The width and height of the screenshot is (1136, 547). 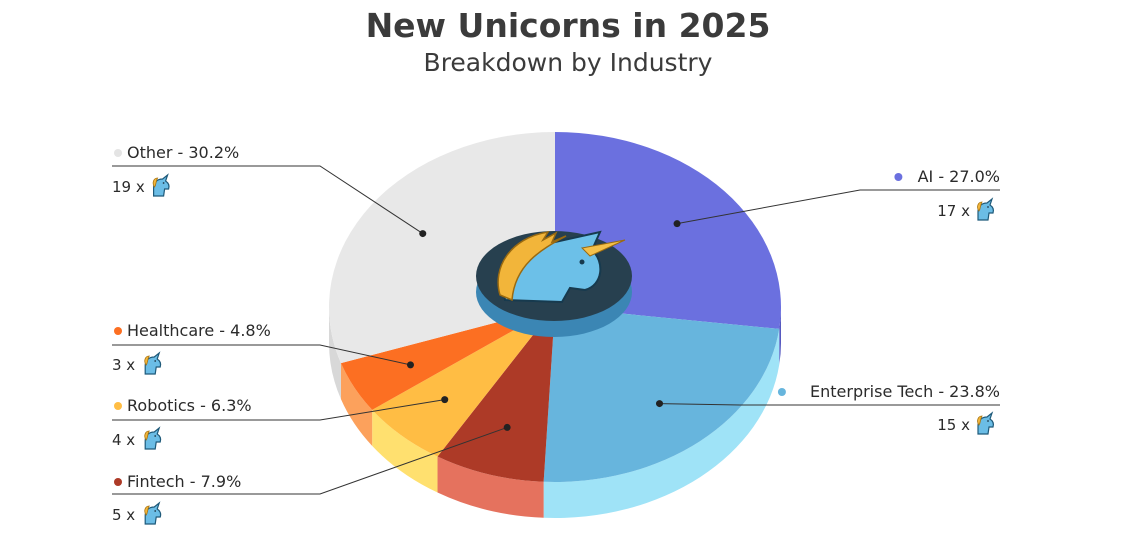 I want to click on label-other: Other - 30.2%, so click(x=183, y=152).